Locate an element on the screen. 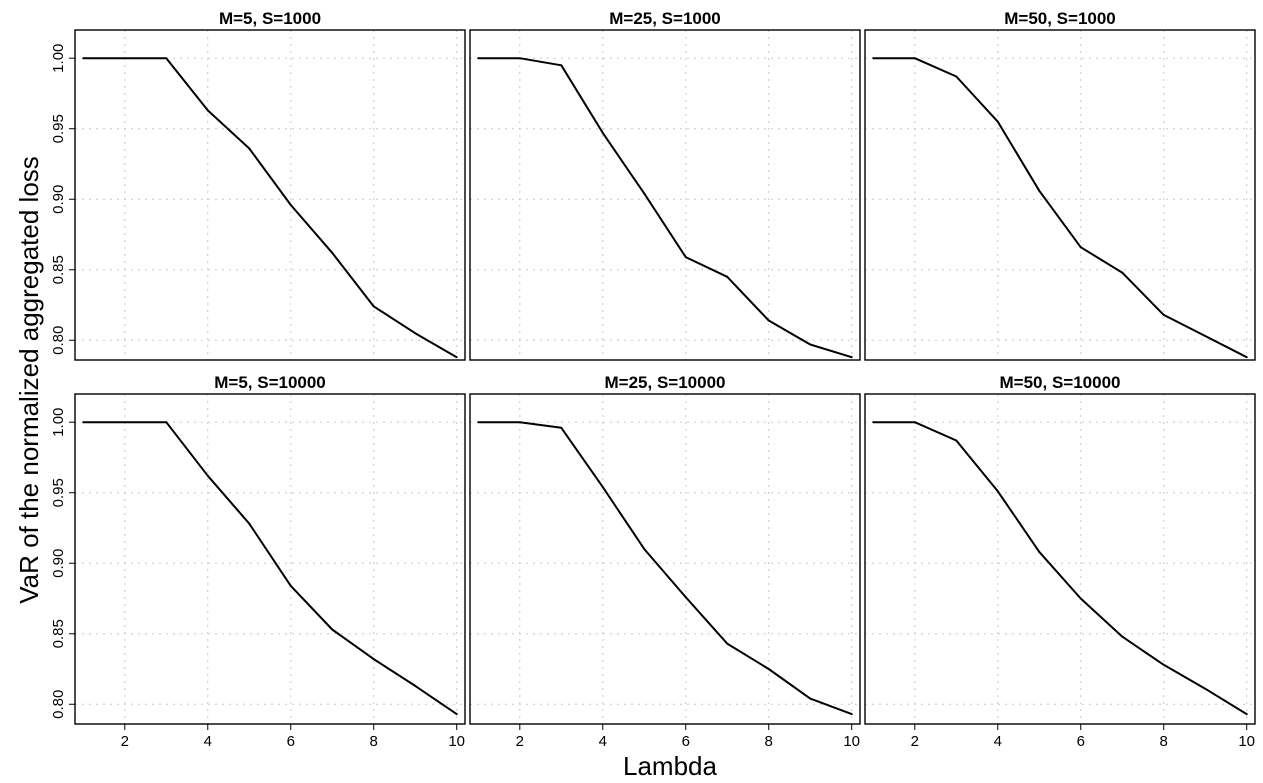  x-axis-title: Lambda is located at coordinates (670, 766).